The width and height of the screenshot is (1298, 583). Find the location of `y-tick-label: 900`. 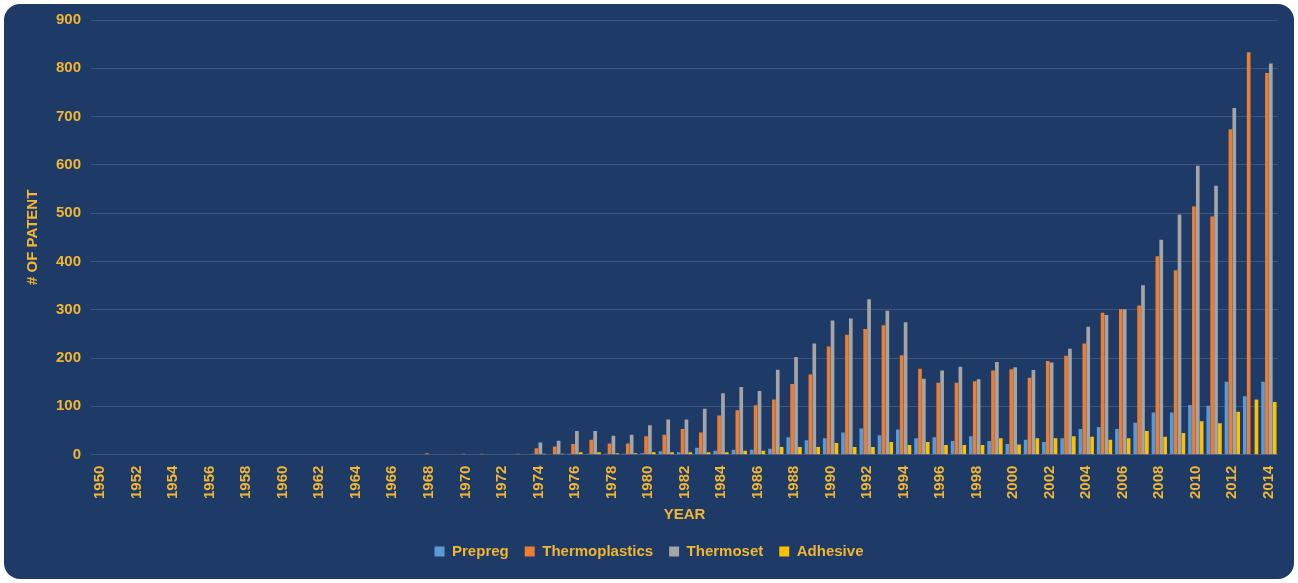

y-tick-label: 900 is located at coordinates (69, 19).